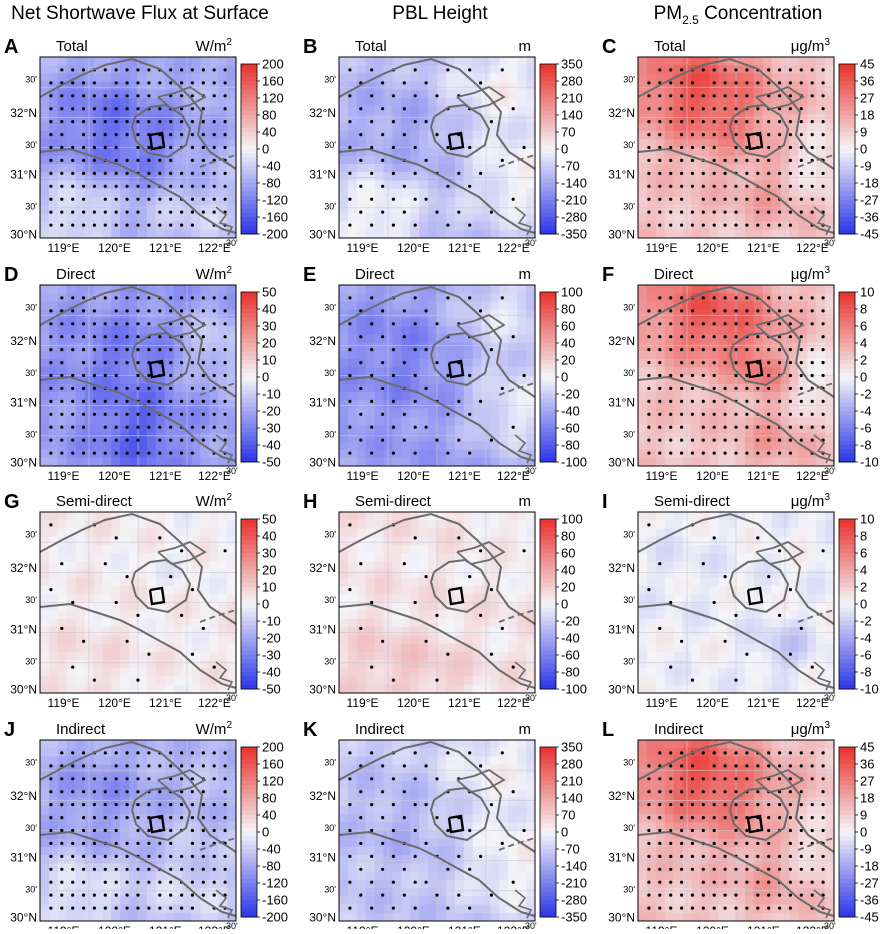 The image size is (892, 934). What do you see at coordinates (570, 166) in the screenshot?
I see `panel-b-colorbar-tick-label: -70` at bounding box center [570, 166].